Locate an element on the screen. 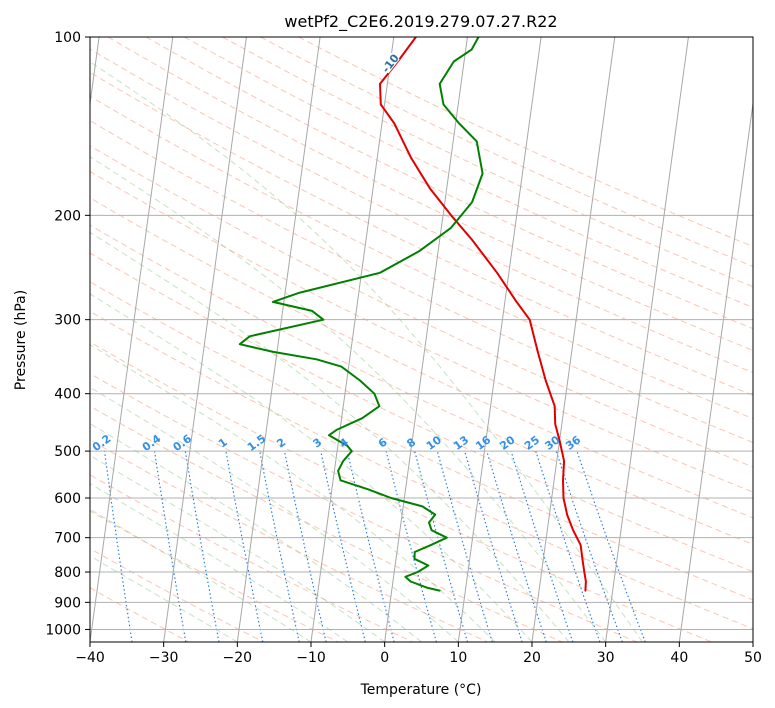 The height and width of the screenshot is (708, 775). x-tick-label: 10 is located at coordinates (458, 658).